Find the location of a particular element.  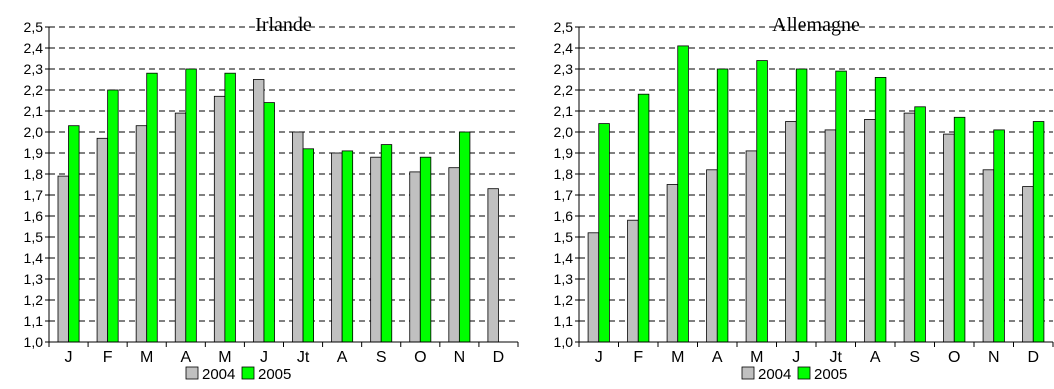

y-tick-label: 2,1 is located at coordinates (34, 111).